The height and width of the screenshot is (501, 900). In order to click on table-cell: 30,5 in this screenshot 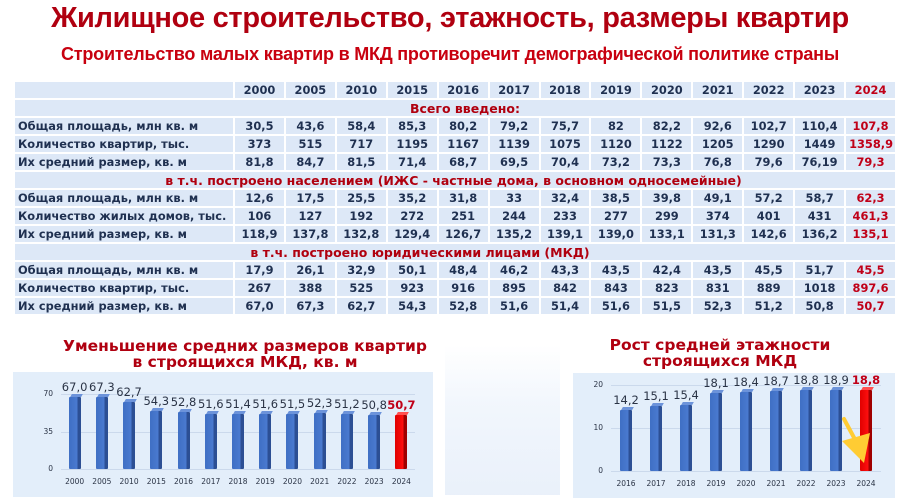, I will do `click(259, 126)`.